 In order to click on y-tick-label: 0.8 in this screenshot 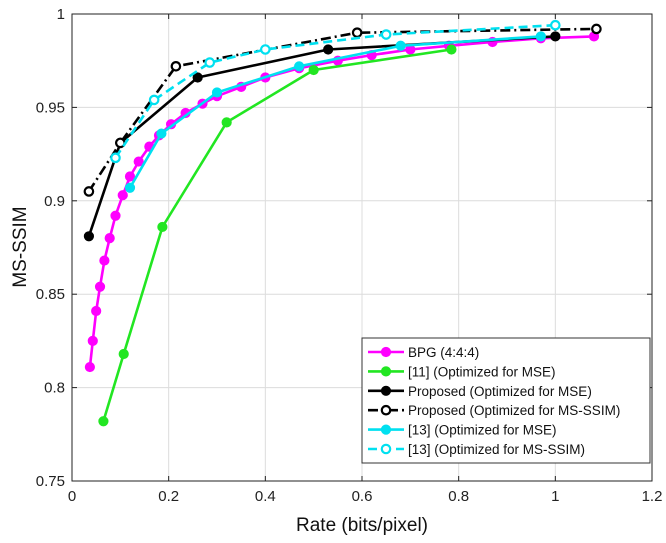, I will do `click(54, 388)`.